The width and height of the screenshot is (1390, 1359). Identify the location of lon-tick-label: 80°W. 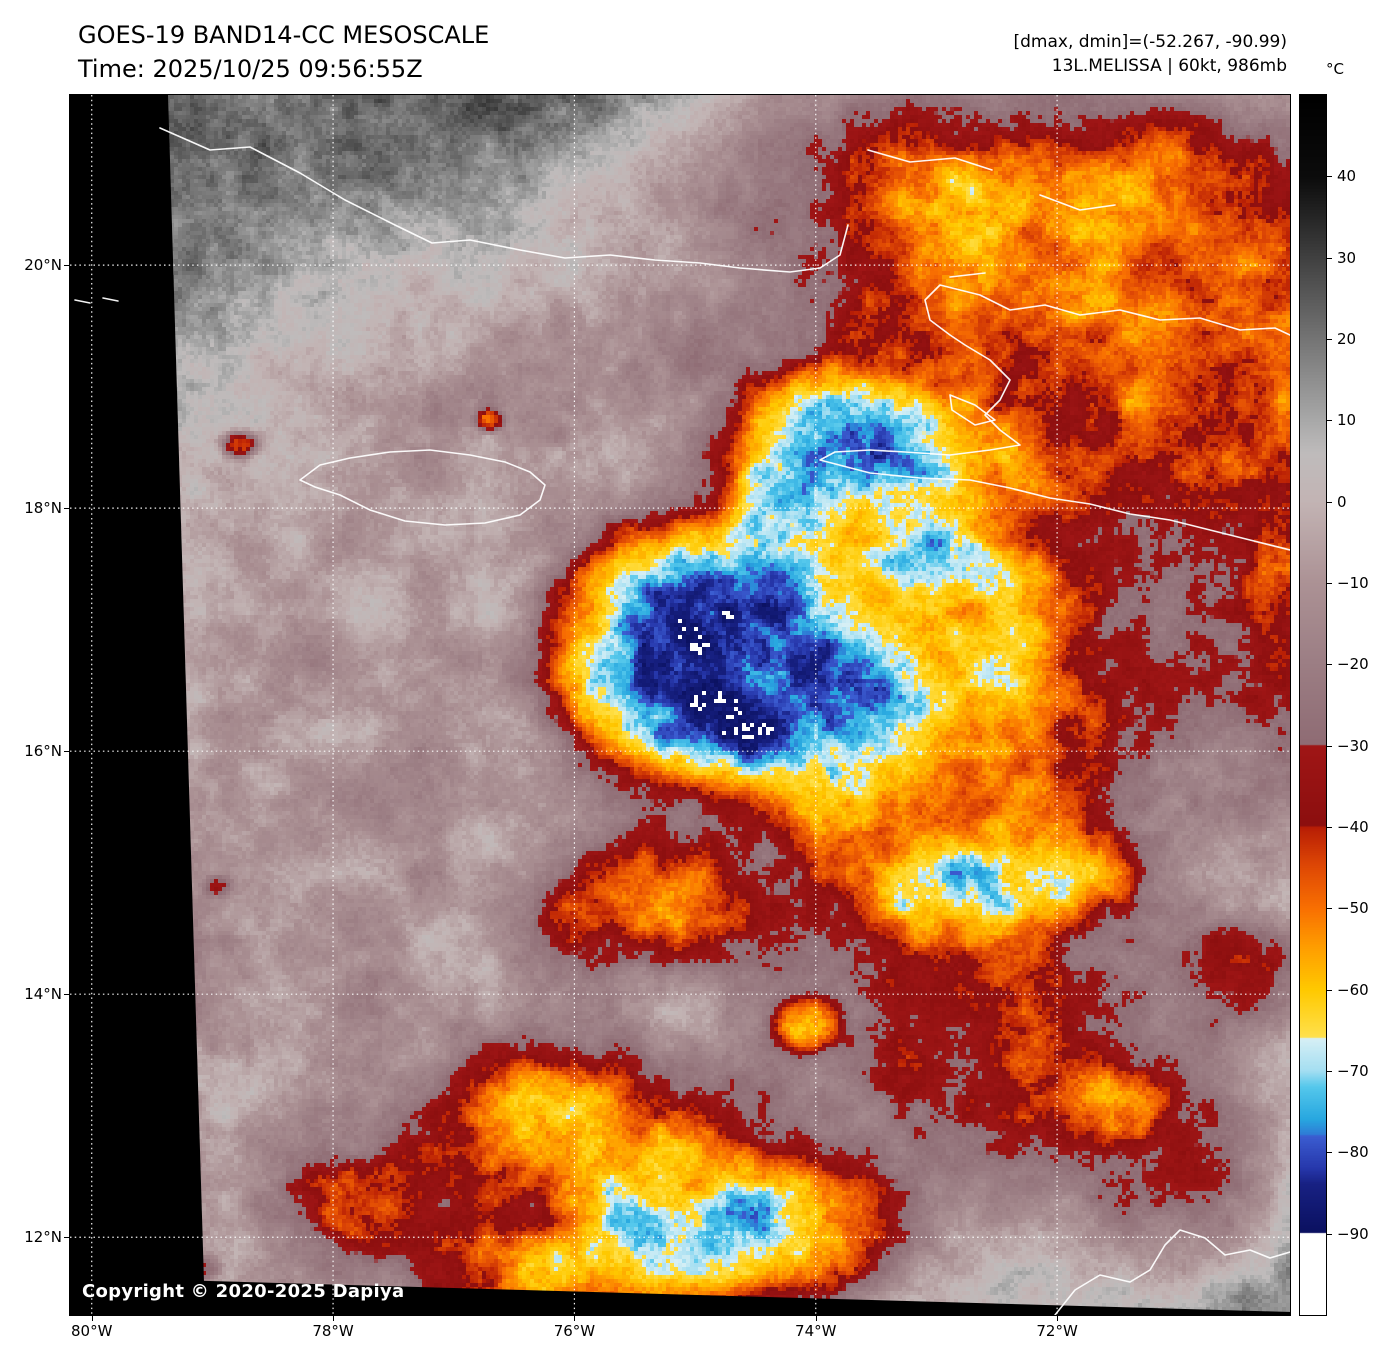
(92, 1331).